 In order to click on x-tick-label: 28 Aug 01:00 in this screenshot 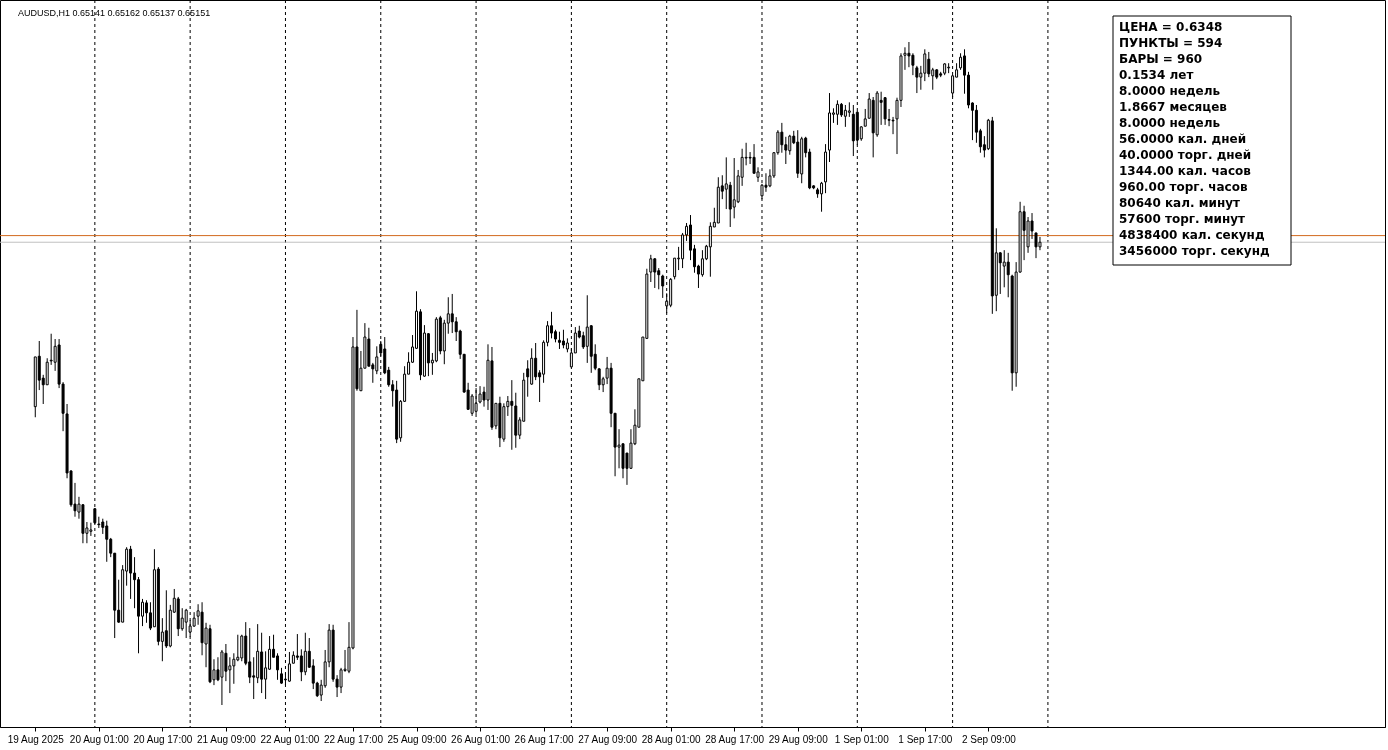, I will do `click(671, 739)`.